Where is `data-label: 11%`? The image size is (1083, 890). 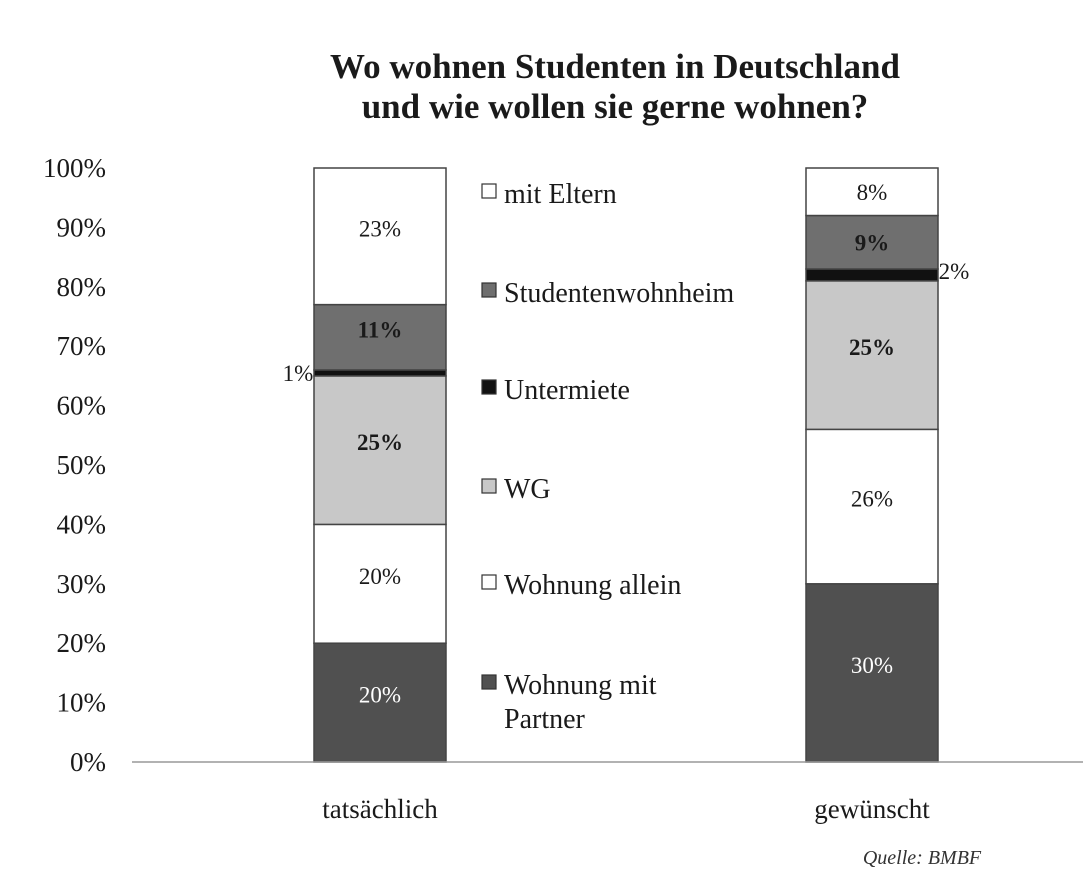
data-label: 11% is located at coordinates (380, 329).